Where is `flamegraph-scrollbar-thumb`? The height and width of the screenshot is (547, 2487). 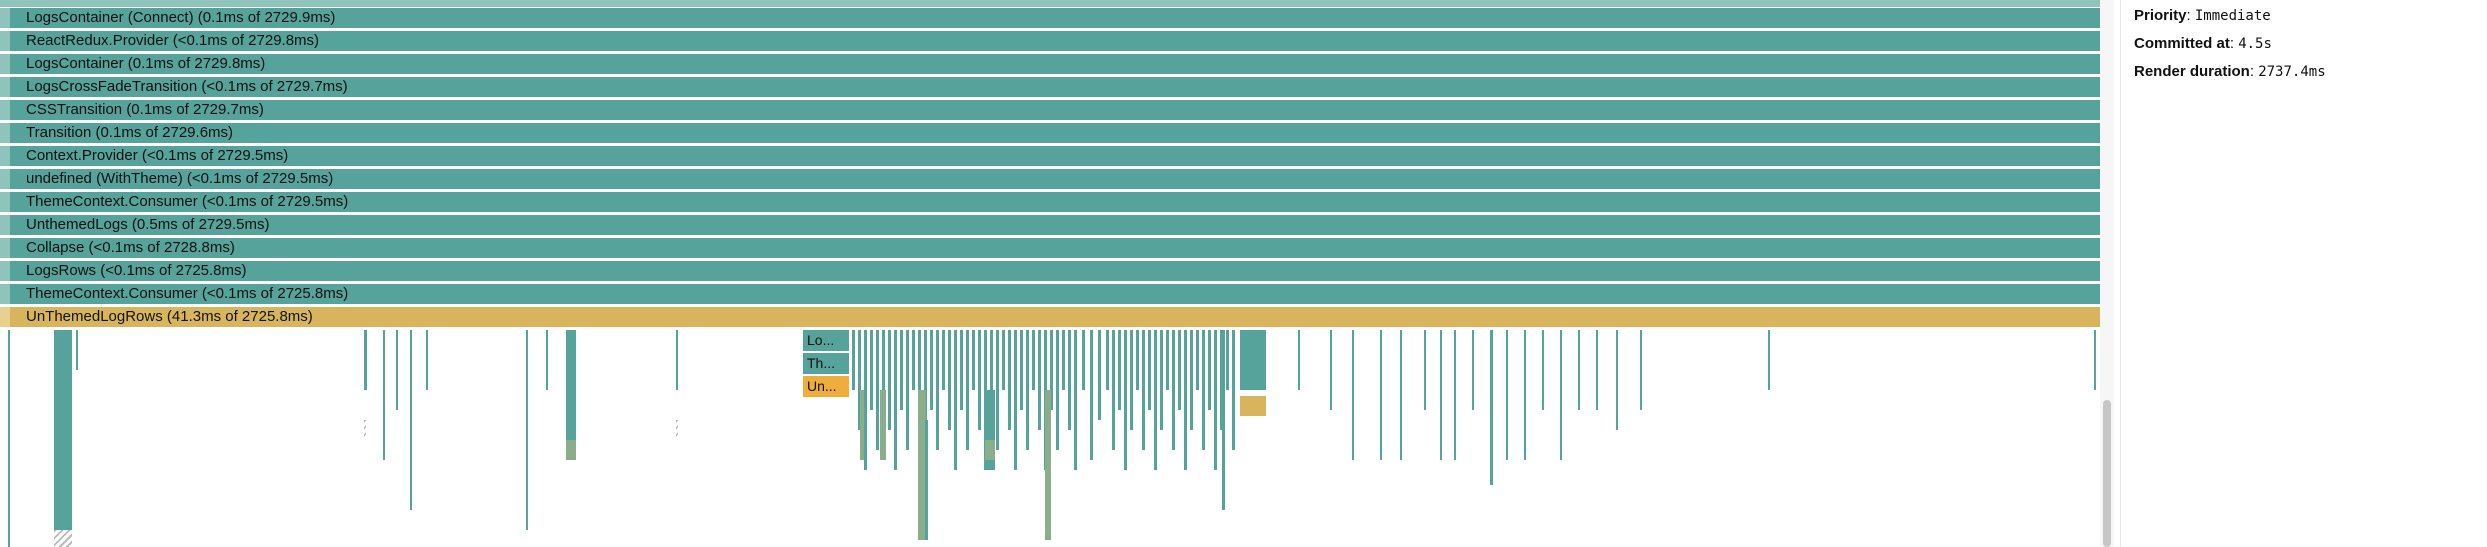
flamegraph-scrollbar-thumb is located at coordinates (2107, 473).